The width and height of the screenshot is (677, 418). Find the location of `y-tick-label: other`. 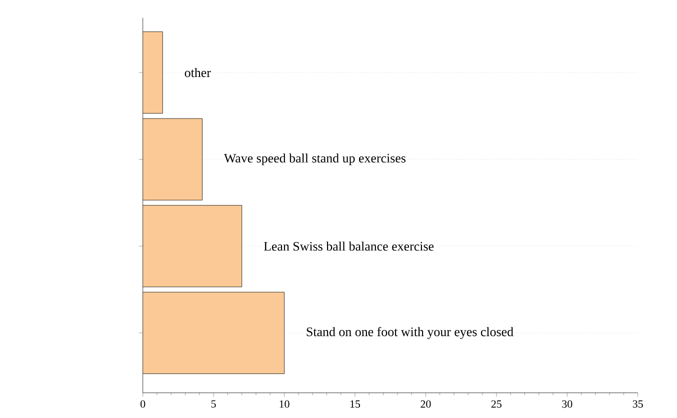

y-tick-label: other is located at coordinates (197, 73).